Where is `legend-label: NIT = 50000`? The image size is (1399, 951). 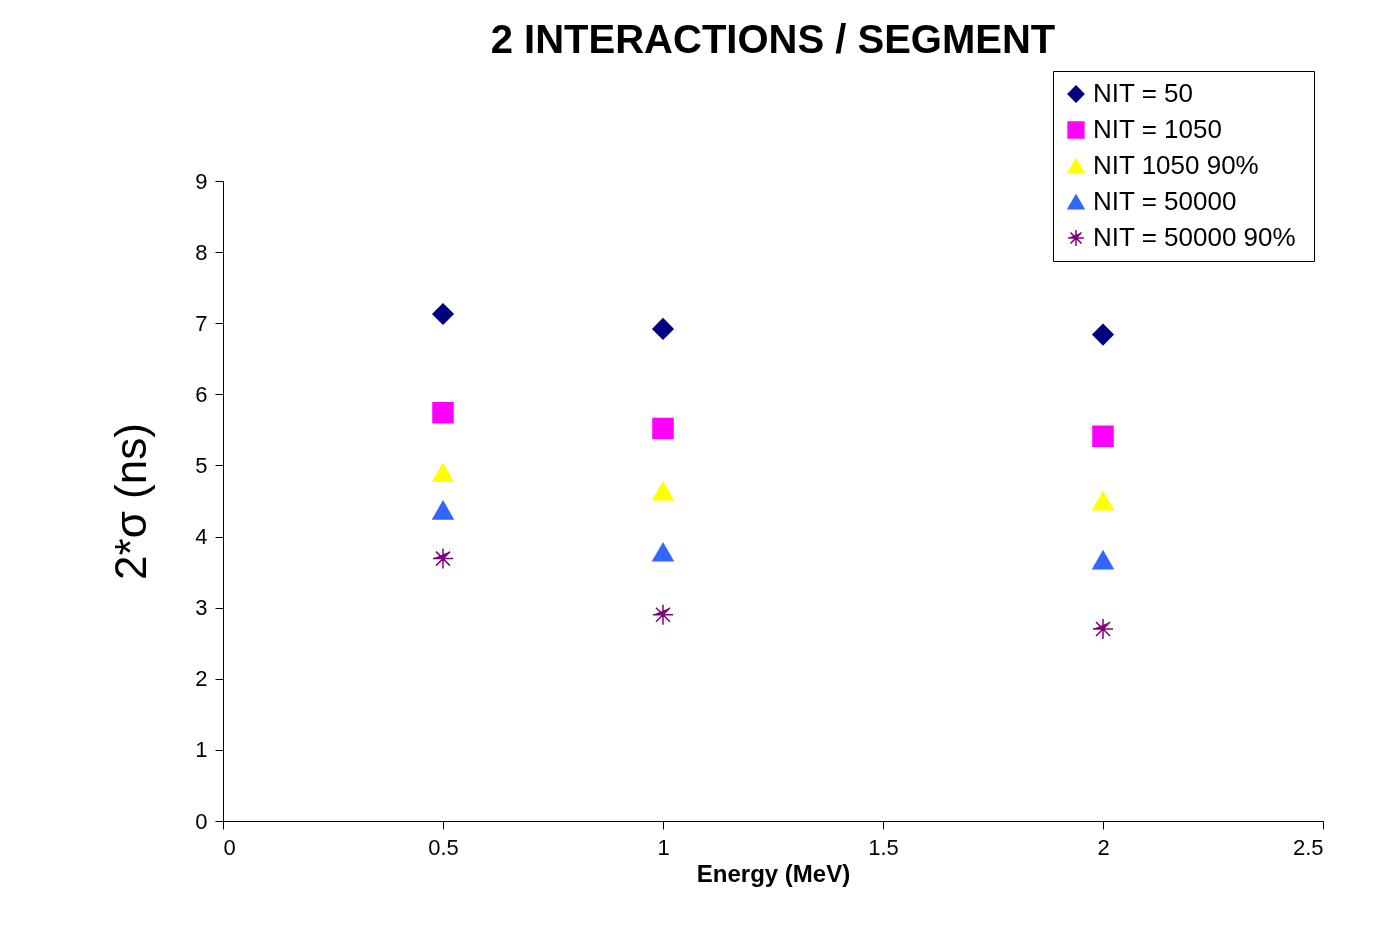
legend-label: NIT = 50000 is located at coordinates (1165, 201).